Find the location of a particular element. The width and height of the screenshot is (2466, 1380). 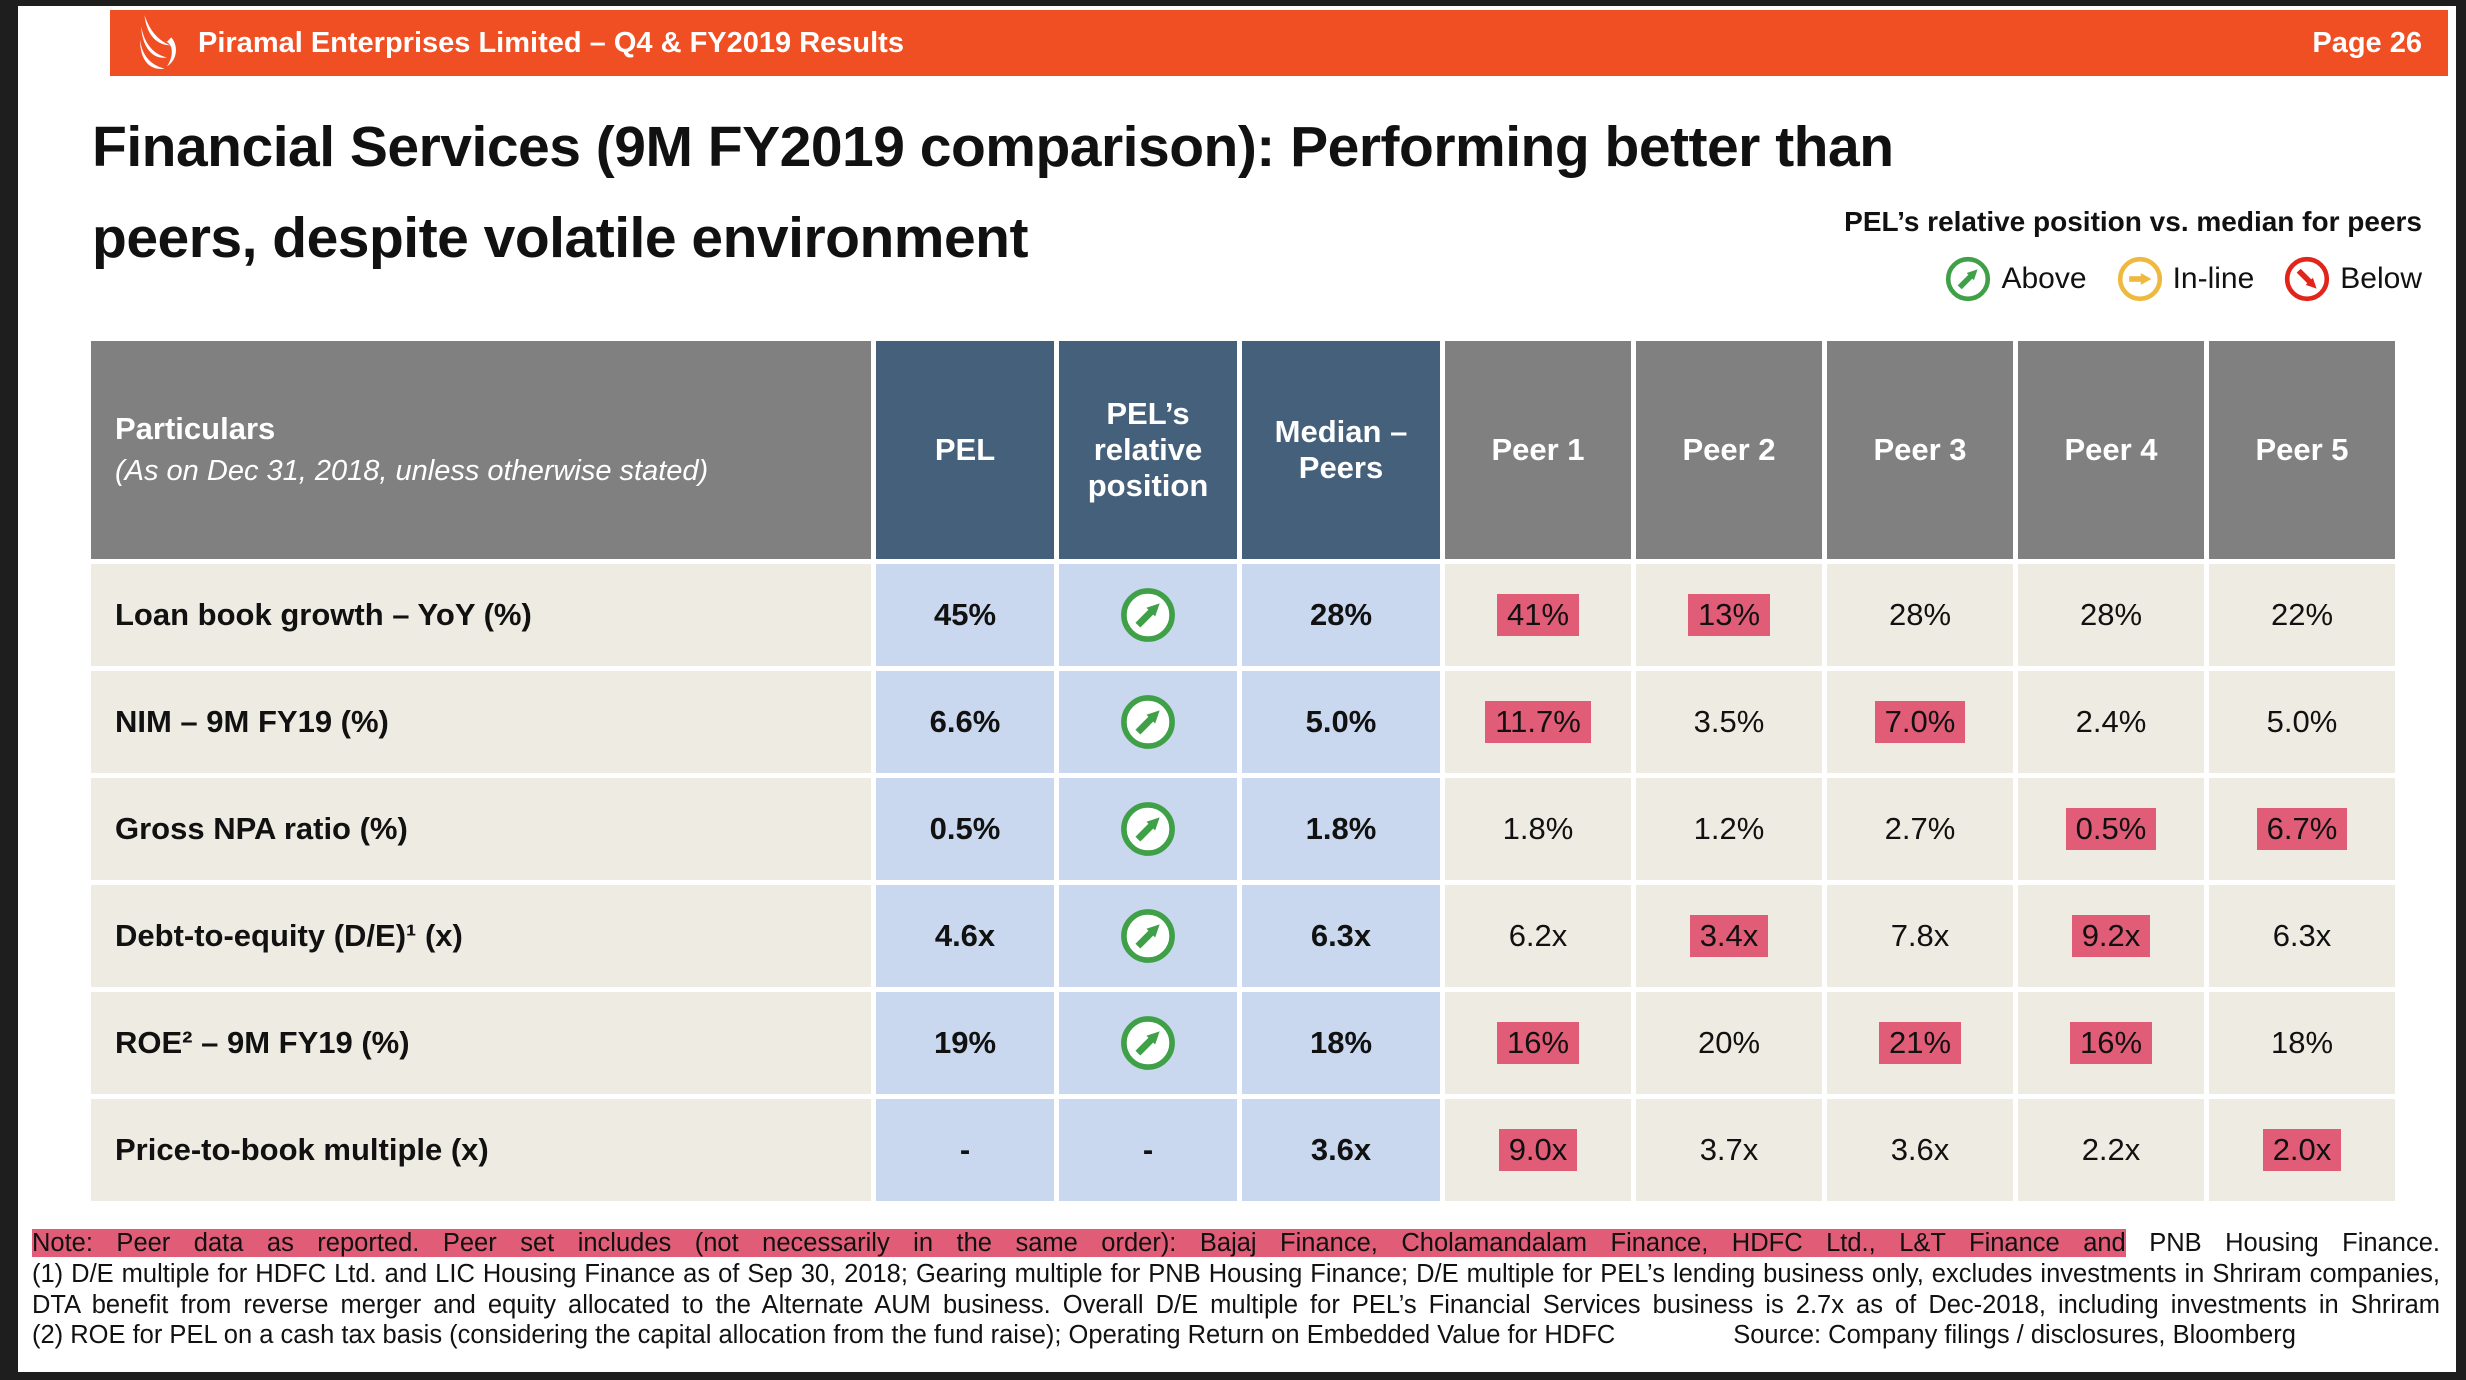

highlighted-value: 0.5% is located at coordinates (2111, 829).